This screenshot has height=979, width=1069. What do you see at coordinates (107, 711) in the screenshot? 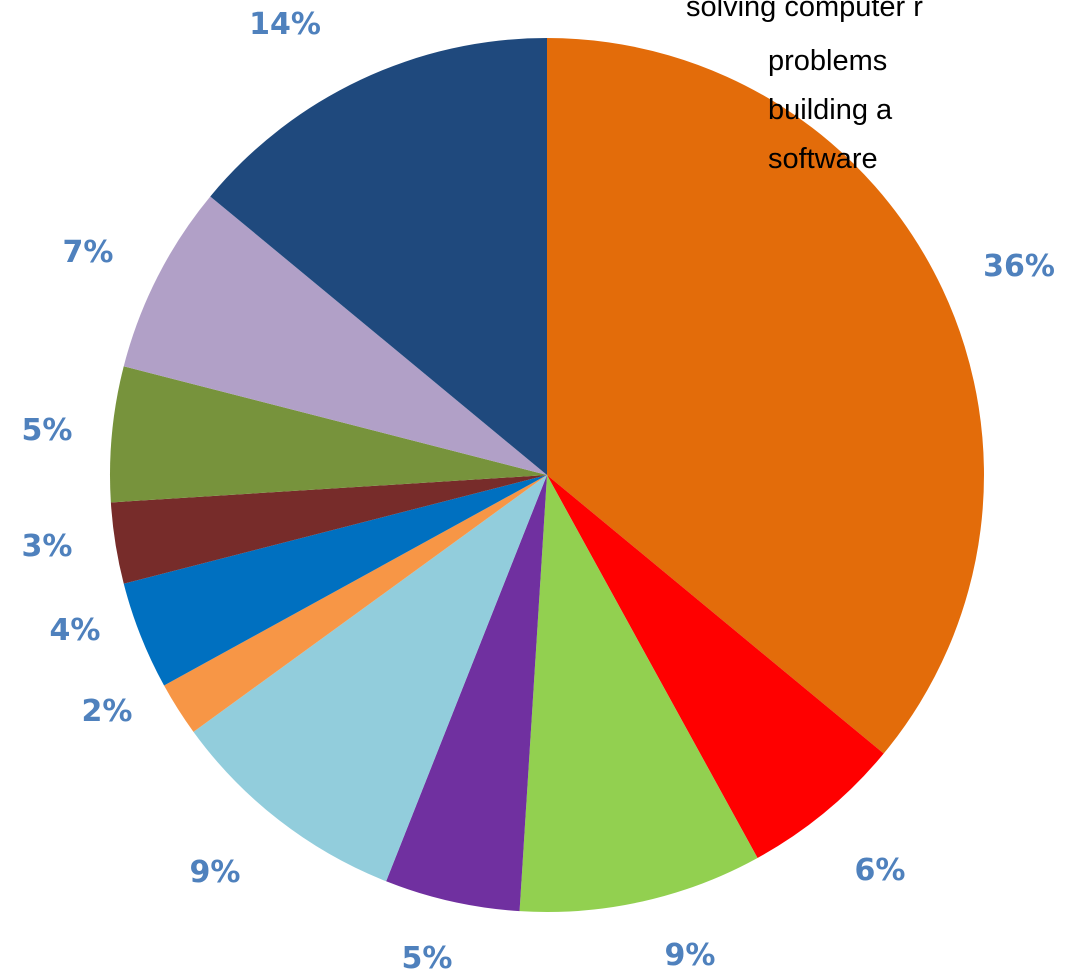
I see `slice-label-6: 2%` at bounding box center [107, 711].